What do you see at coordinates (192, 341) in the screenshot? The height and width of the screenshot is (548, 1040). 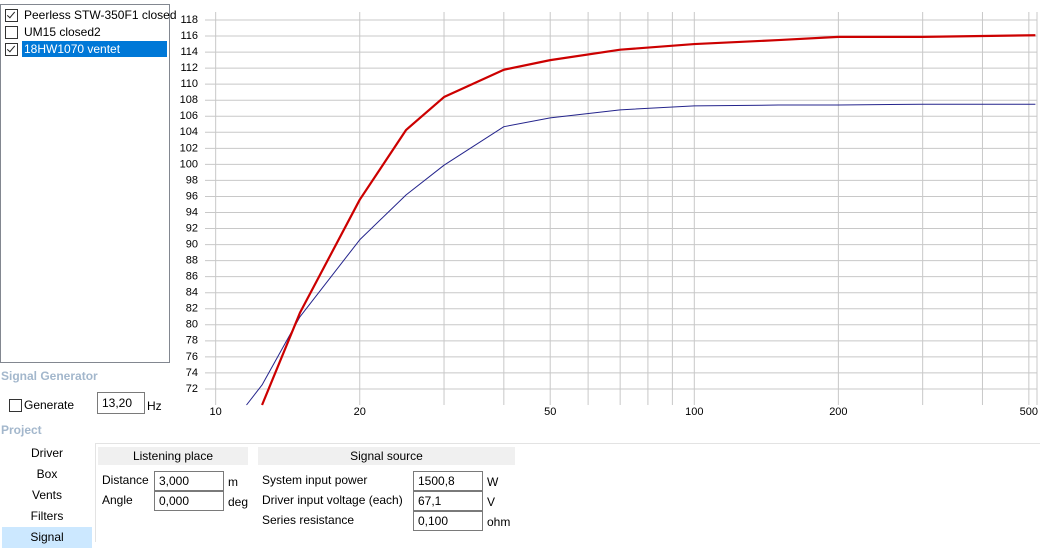 I see `y-tick-label: 78` at bounding box center [192, 341].